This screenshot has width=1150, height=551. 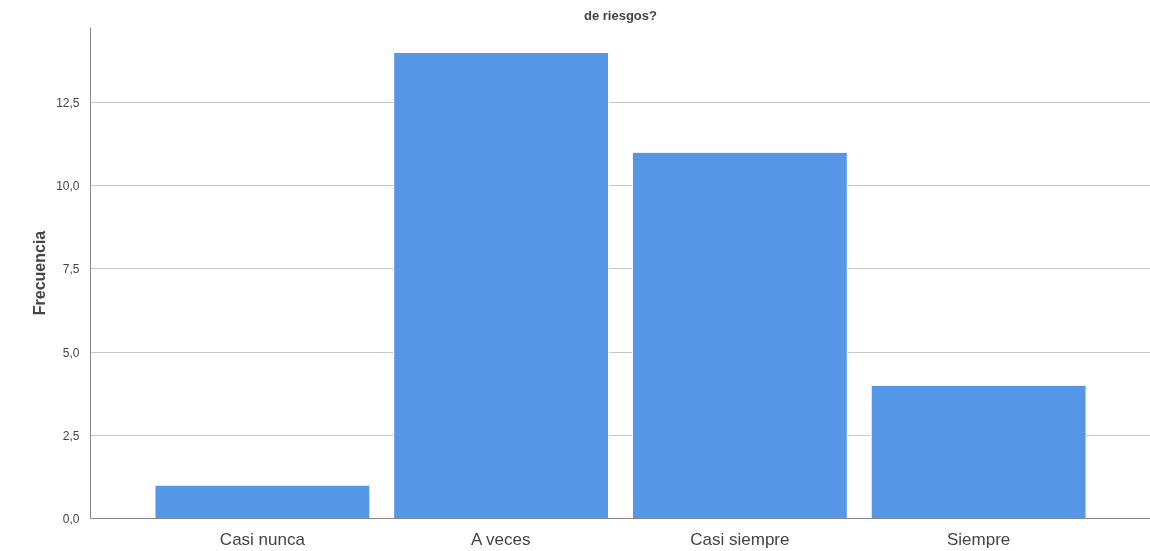 What do you see at coordinates (621, 15) in the screenshot?
I see `chart-title: de riesgos?` at bounding box center [621, 15].